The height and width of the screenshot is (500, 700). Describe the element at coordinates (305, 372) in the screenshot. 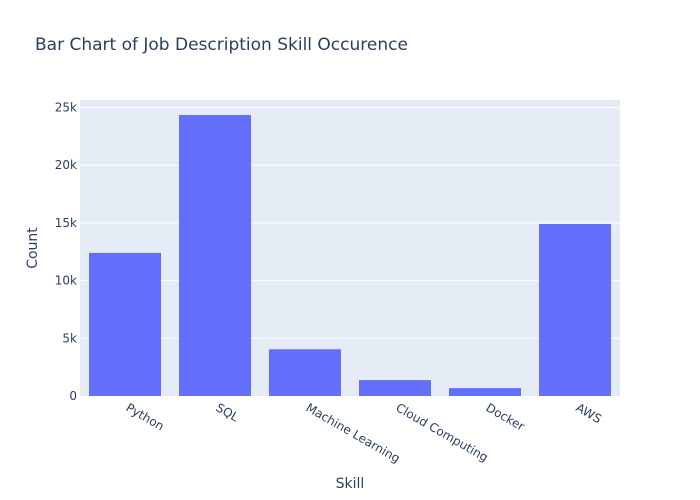

I see `bar-machine-learning` at that location.